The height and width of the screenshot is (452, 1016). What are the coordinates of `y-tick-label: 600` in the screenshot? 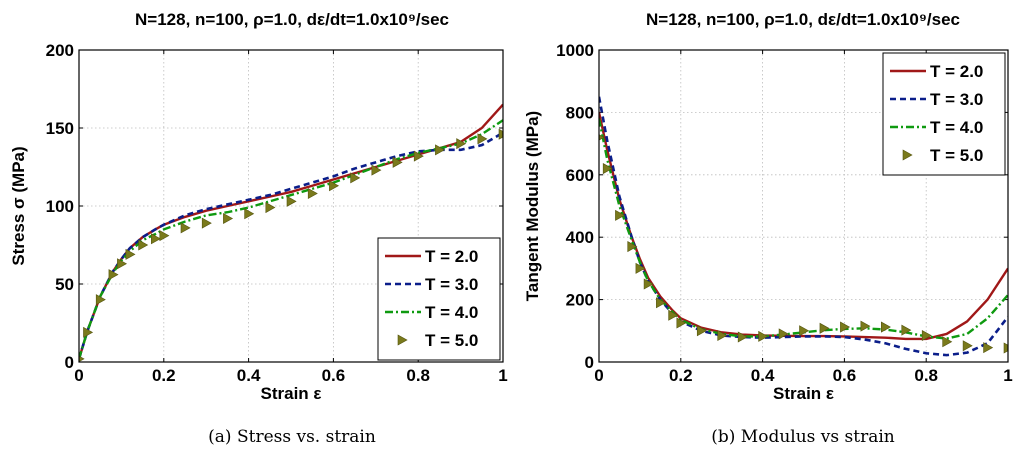 It's located at (580, 175).